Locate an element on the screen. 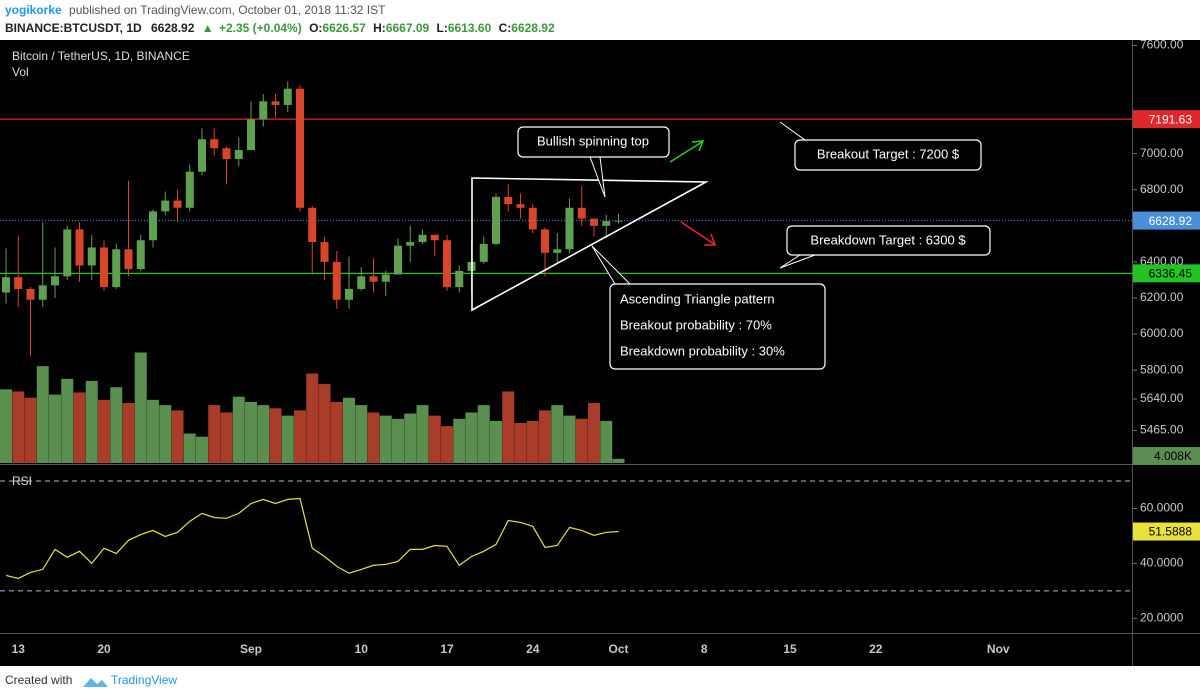 The image size is (1200, 697). up-arrow-head is located at coordinates (698, 146).